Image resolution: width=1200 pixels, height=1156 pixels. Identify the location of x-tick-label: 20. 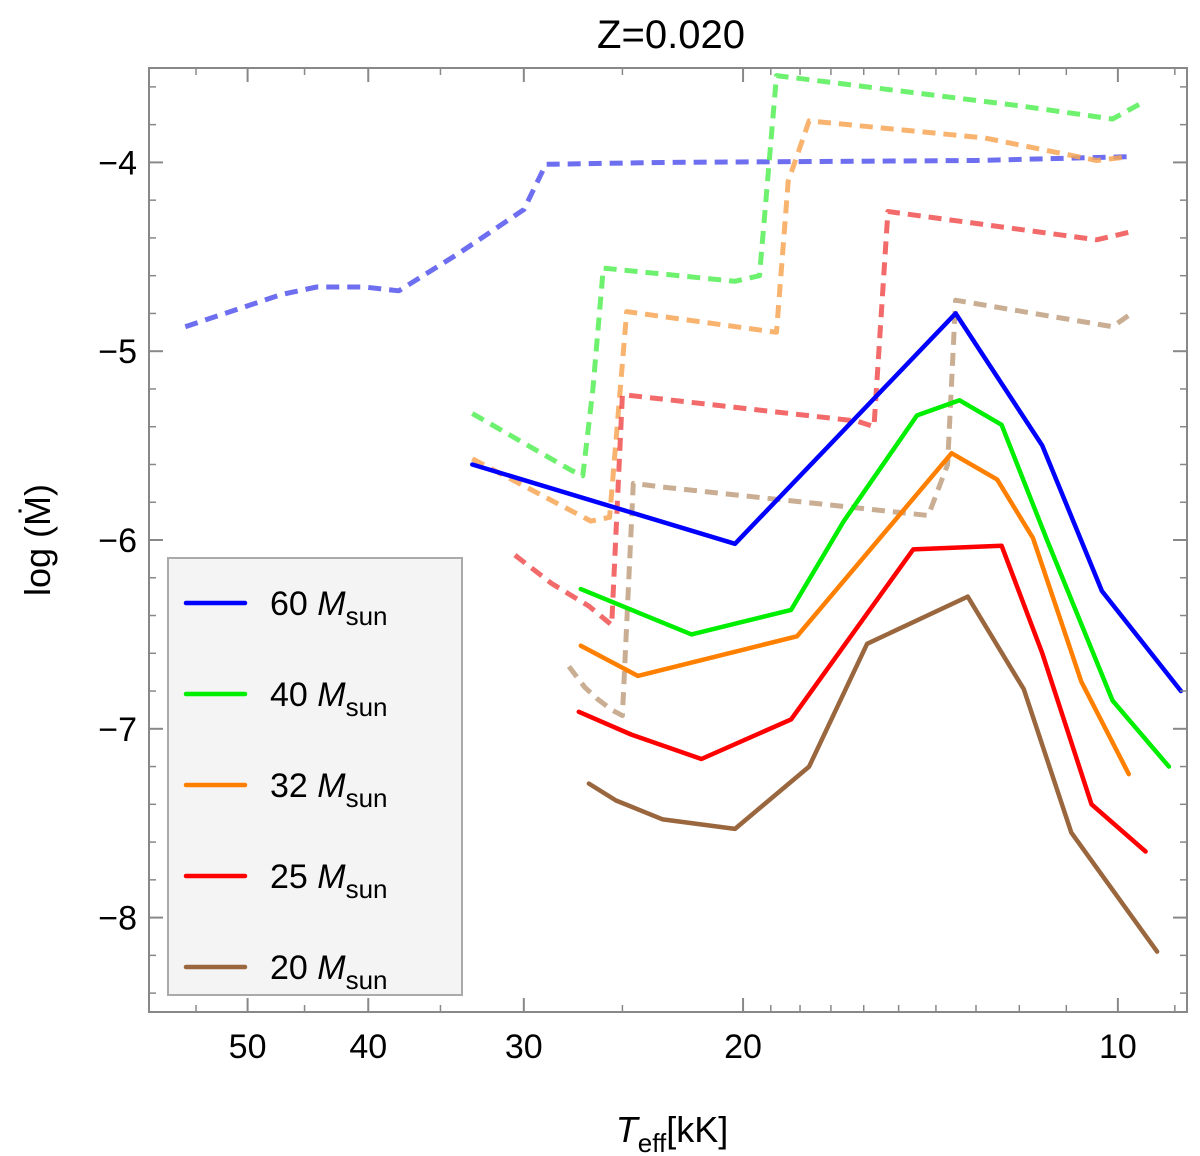
(743, 1047).